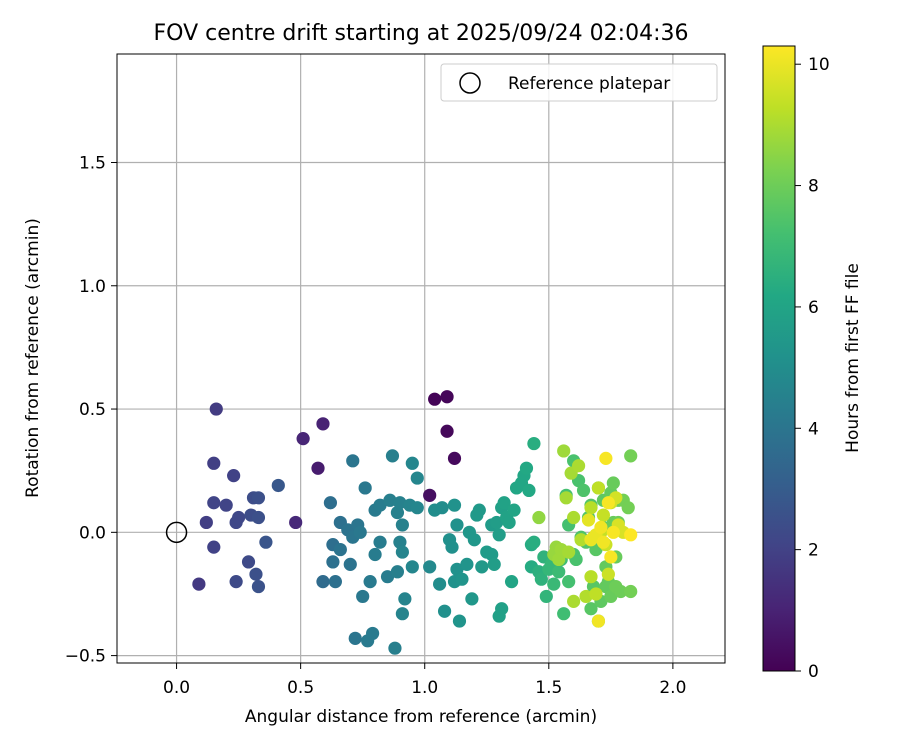  Describe the element at coordinates (813, 308) in the screenshot. I see `colorbar-tick-label: 6` at that location.